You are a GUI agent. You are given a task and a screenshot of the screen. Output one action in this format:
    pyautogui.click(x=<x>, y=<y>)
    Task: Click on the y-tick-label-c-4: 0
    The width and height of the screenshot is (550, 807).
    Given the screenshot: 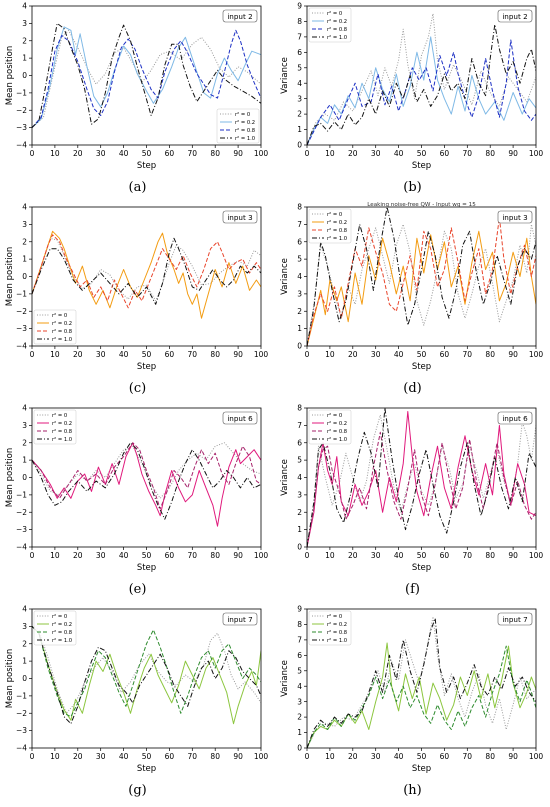 What is the action you would take?
    pyautogui.click(x=24, y=276)
    